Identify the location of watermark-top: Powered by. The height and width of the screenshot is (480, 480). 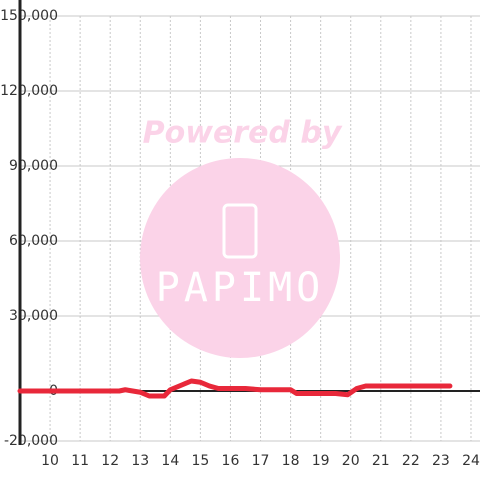
(243, 133).